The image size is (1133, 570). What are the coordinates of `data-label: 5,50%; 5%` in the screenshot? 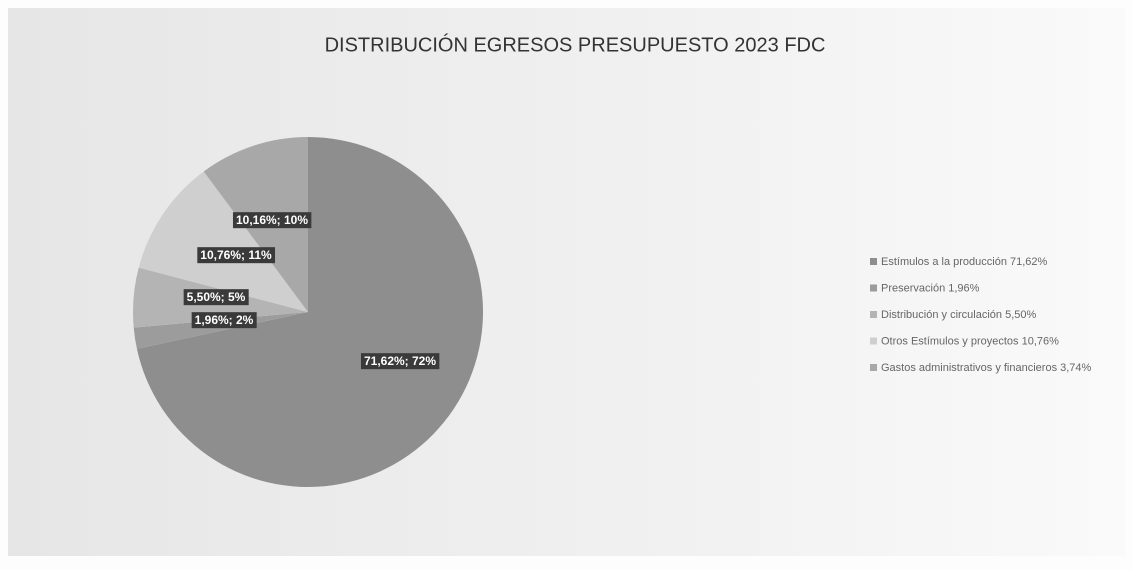 It's located at (216, 297).